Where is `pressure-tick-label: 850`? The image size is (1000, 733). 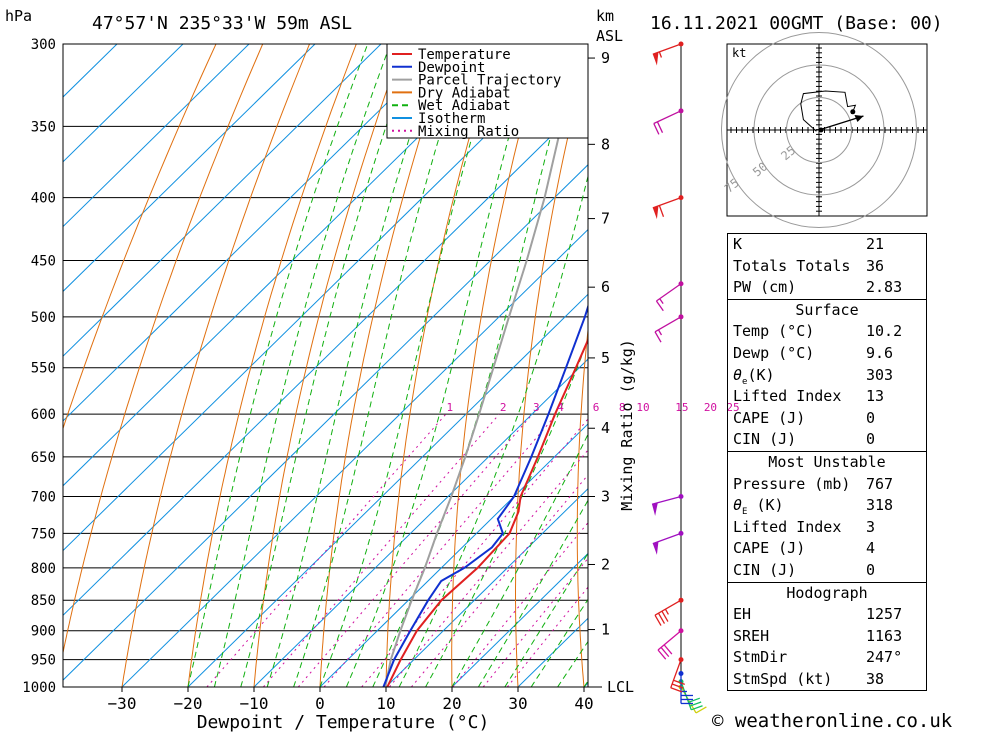
pressure-tick-label: 850 is located at coordinates (43, 601).